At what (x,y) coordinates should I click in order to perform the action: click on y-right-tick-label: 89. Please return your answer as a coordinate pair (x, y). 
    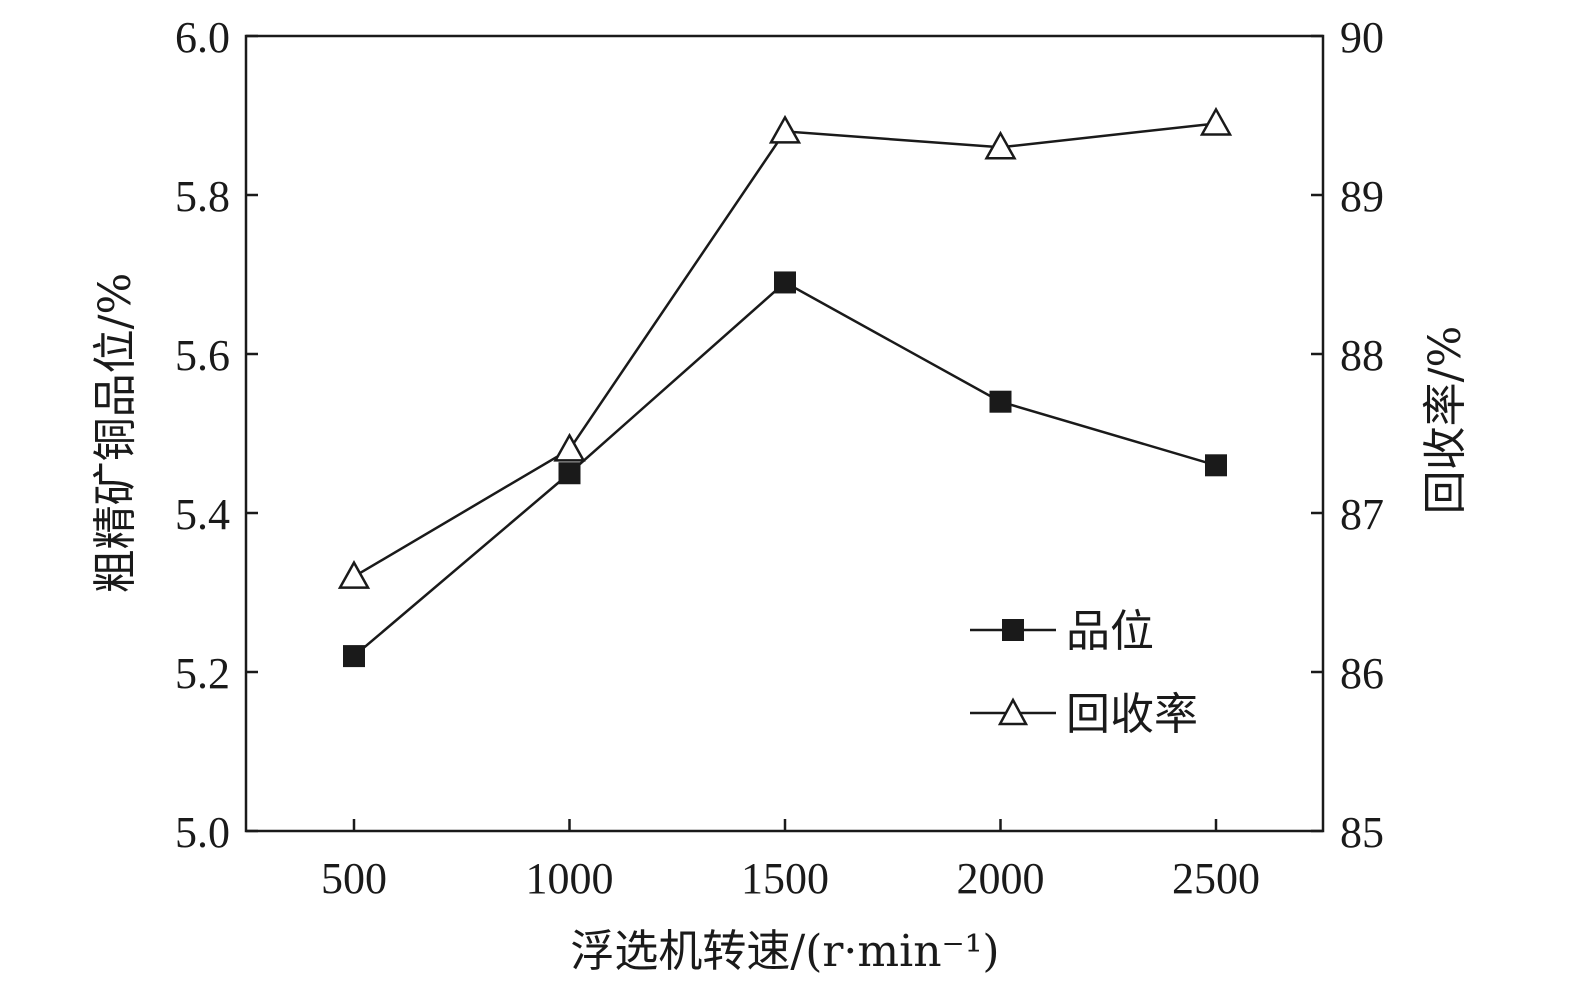
    Looking at the image, I should click on (1362, 196).